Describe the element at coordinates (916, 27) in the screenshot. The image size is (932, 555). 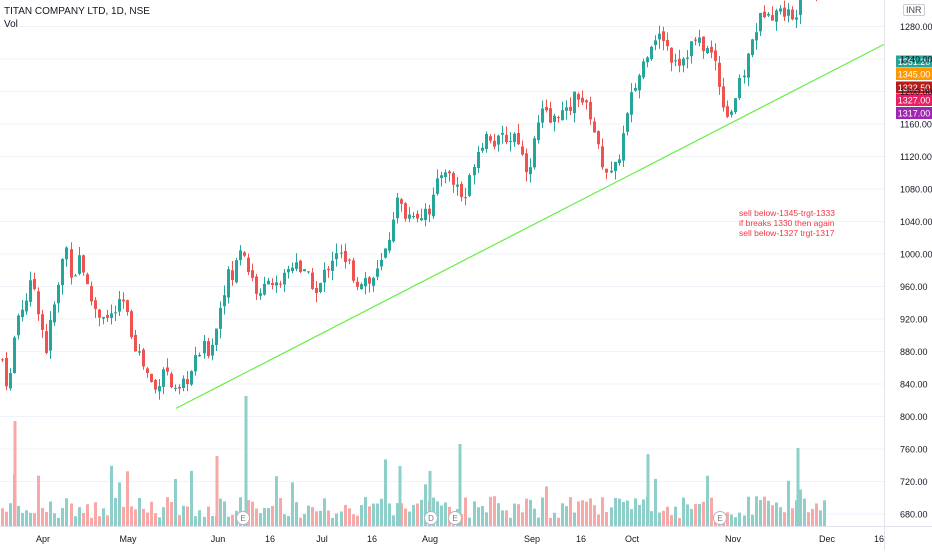
I see `y-tick-label: 1280.00` at that location.